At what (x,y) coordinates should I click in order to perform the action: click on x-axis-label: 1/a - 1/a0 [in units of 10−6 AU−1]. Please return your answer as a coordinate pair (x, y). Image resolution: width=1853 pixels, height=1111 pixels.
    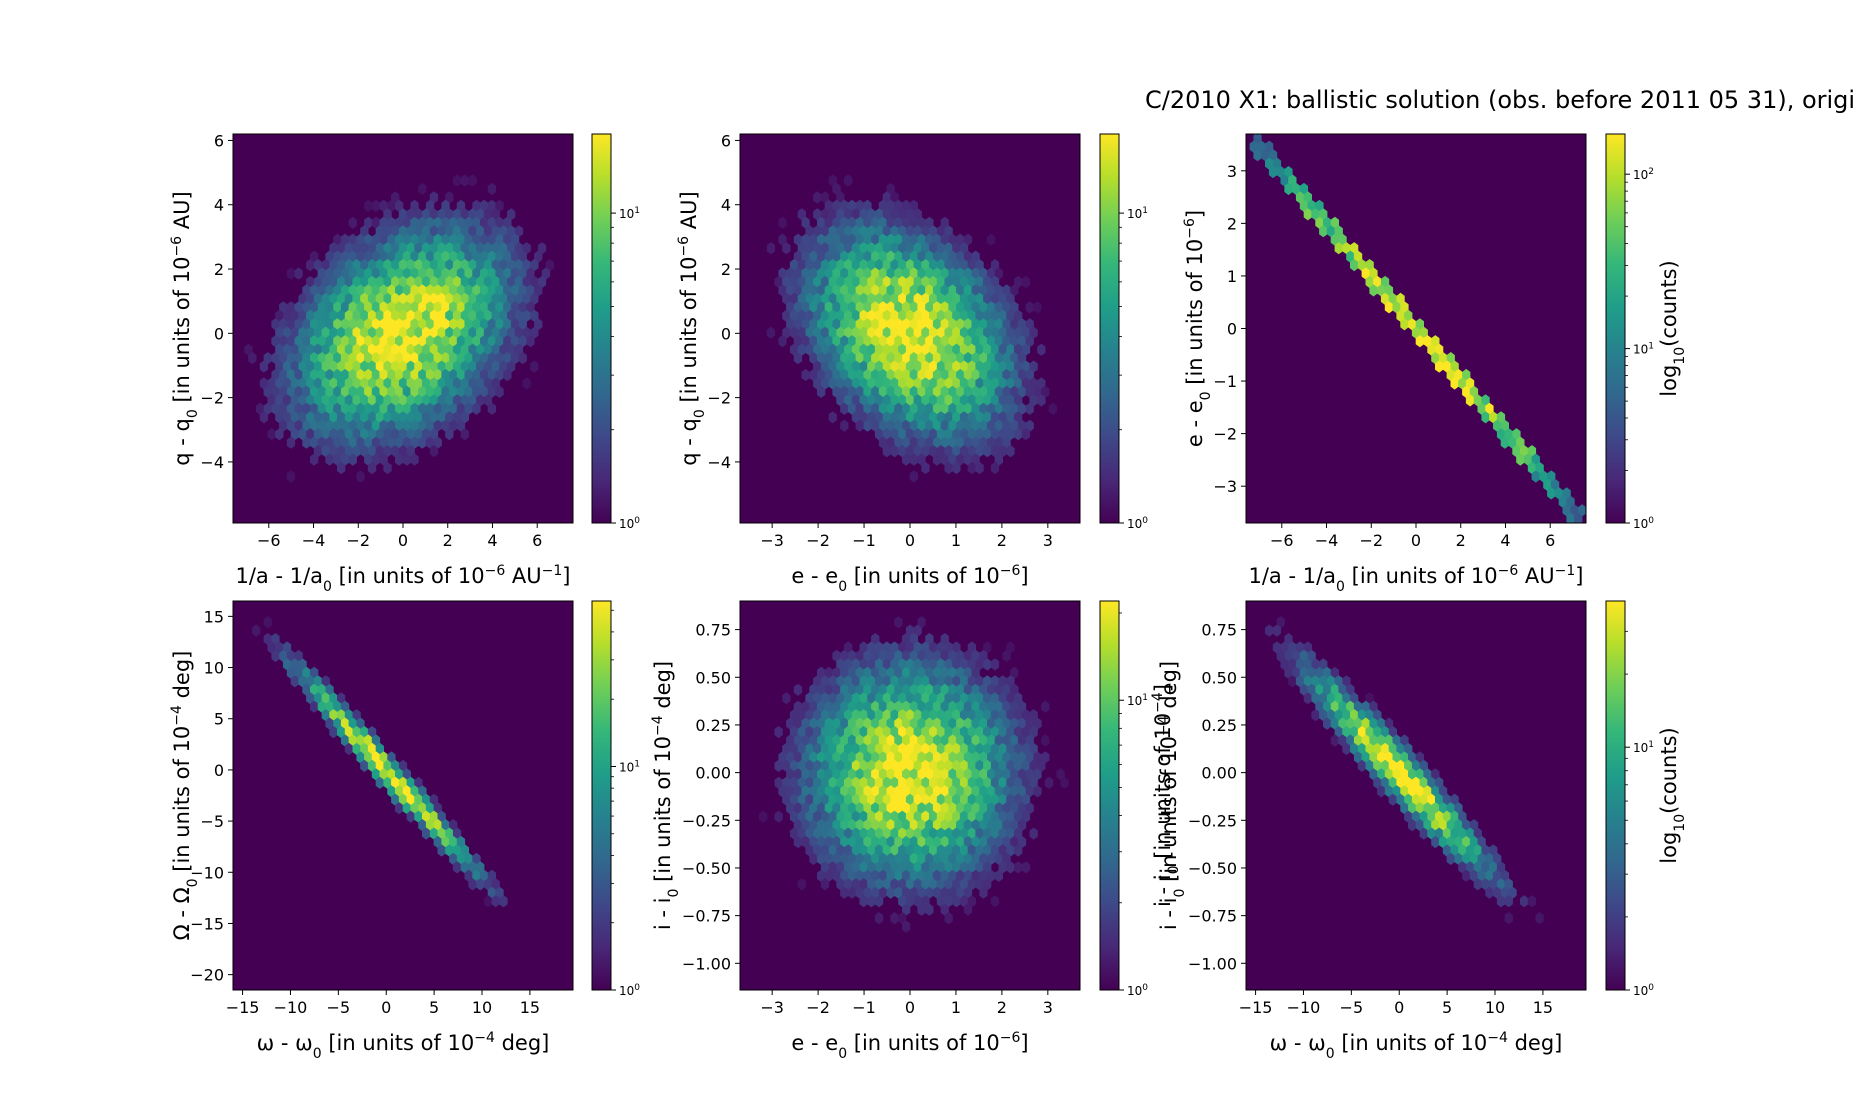
    Looking at the image, I should click on (1415, 579).